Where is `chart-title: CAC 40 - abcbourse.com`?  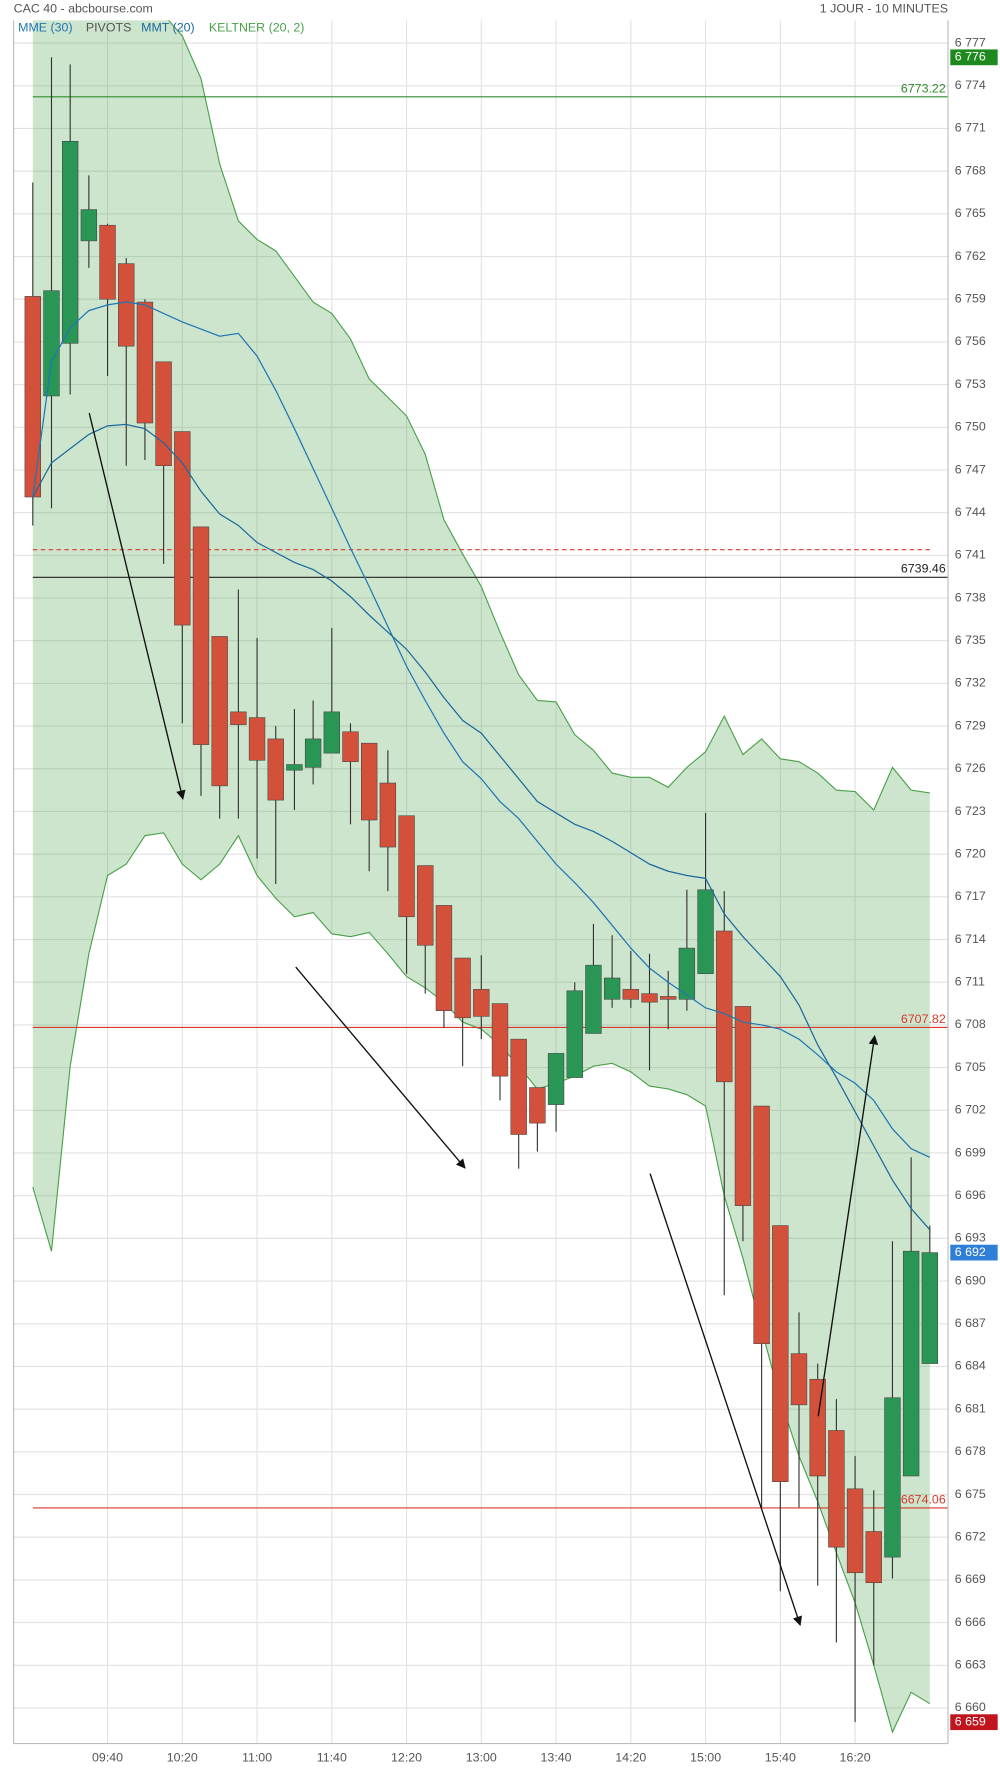
chart-title: CAC 40 - abcbourse.com is located at coordinates (83, 8).